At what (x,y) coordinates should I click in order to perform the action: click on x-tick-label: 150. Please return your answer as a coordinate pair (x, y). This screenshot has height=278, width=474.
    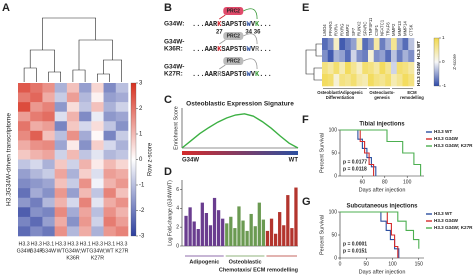
    Looking at the image, I should click on (419, 264).